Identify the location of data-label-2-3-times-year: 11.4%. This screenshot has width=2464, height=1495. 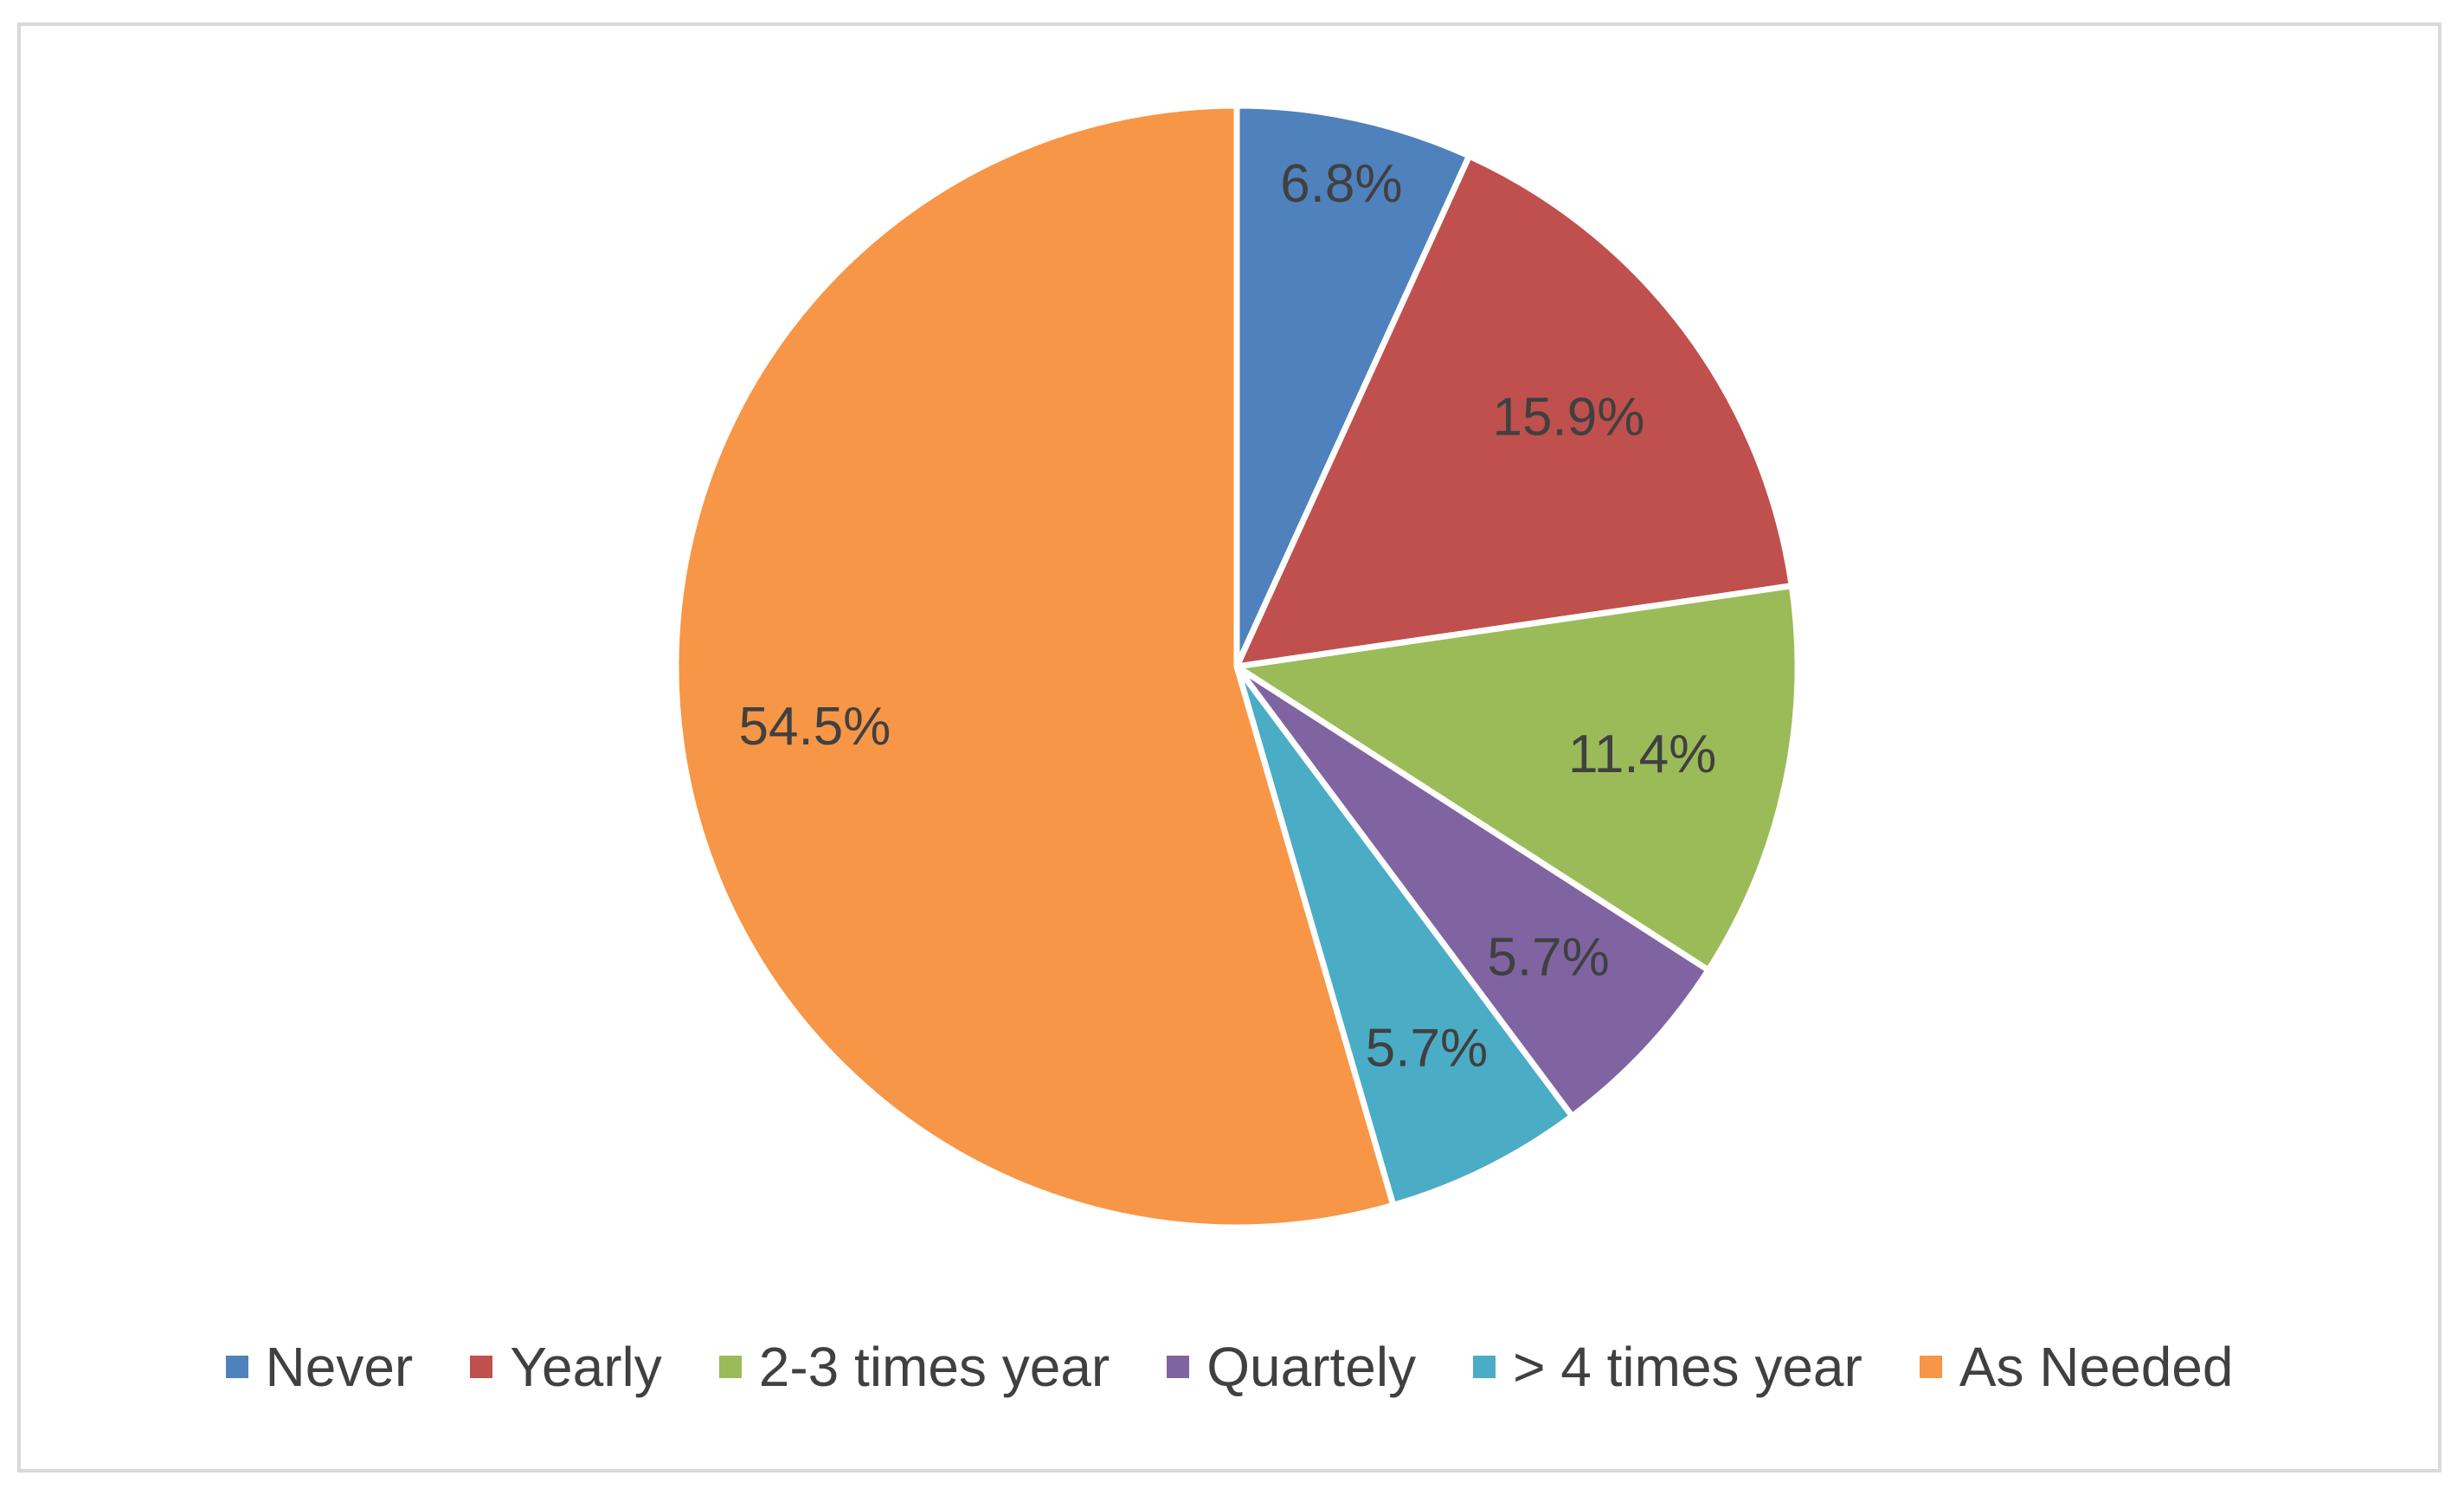
(1642, 754).